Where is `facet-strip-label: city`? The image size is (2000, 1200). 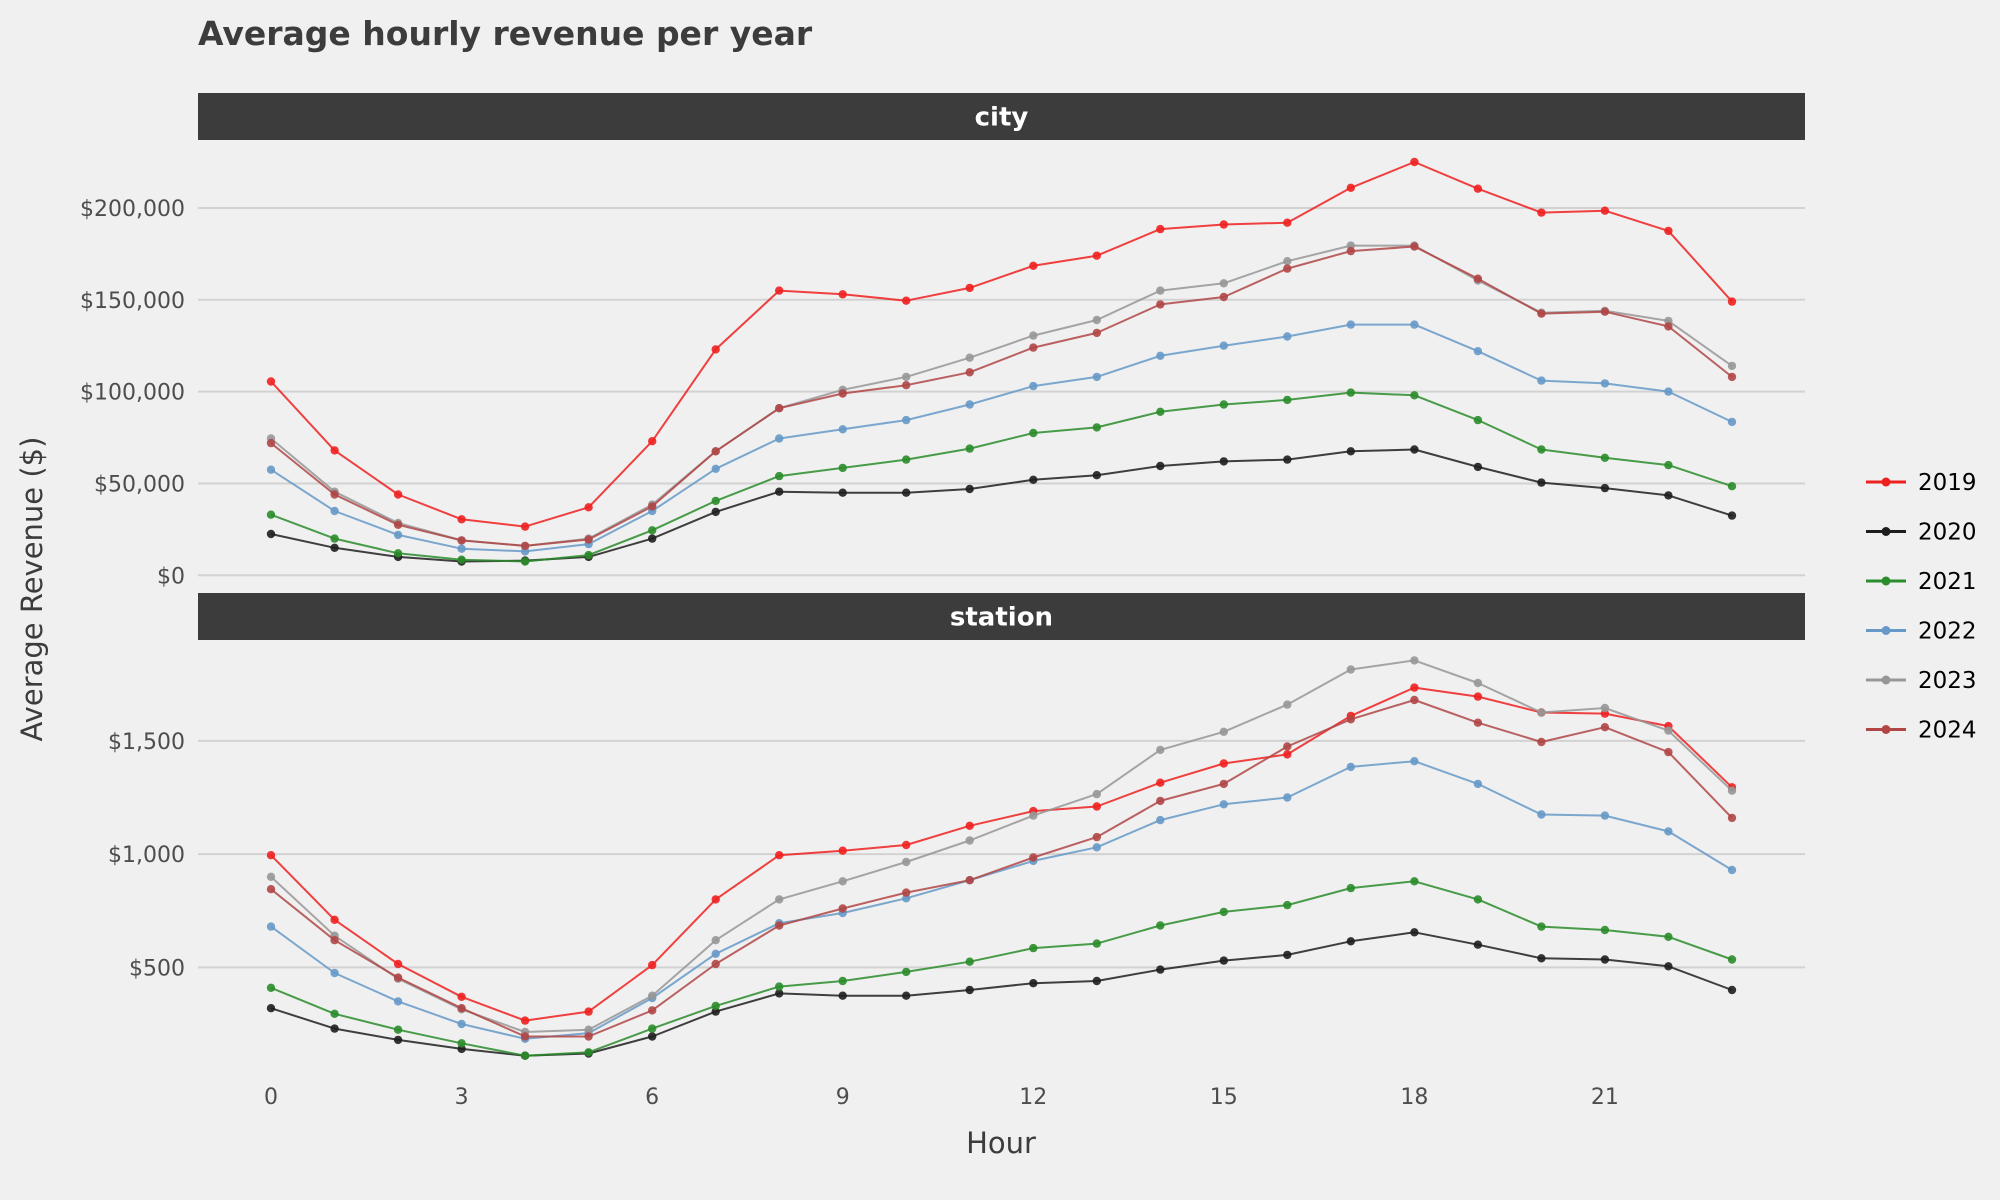
facet-strip-label: city is located at coordinates (1002, 118).